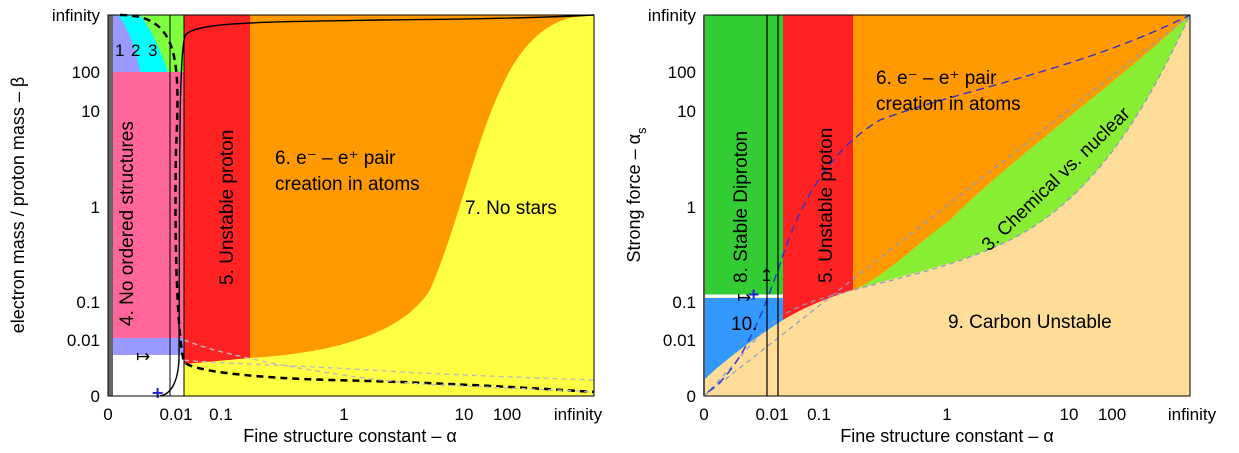 The image size is (1239, 453). What do you see at coordinates (221, 414) in the screenshot?
I see `left-xtick-0.1: 0.1` at bounding box center [221, 414].